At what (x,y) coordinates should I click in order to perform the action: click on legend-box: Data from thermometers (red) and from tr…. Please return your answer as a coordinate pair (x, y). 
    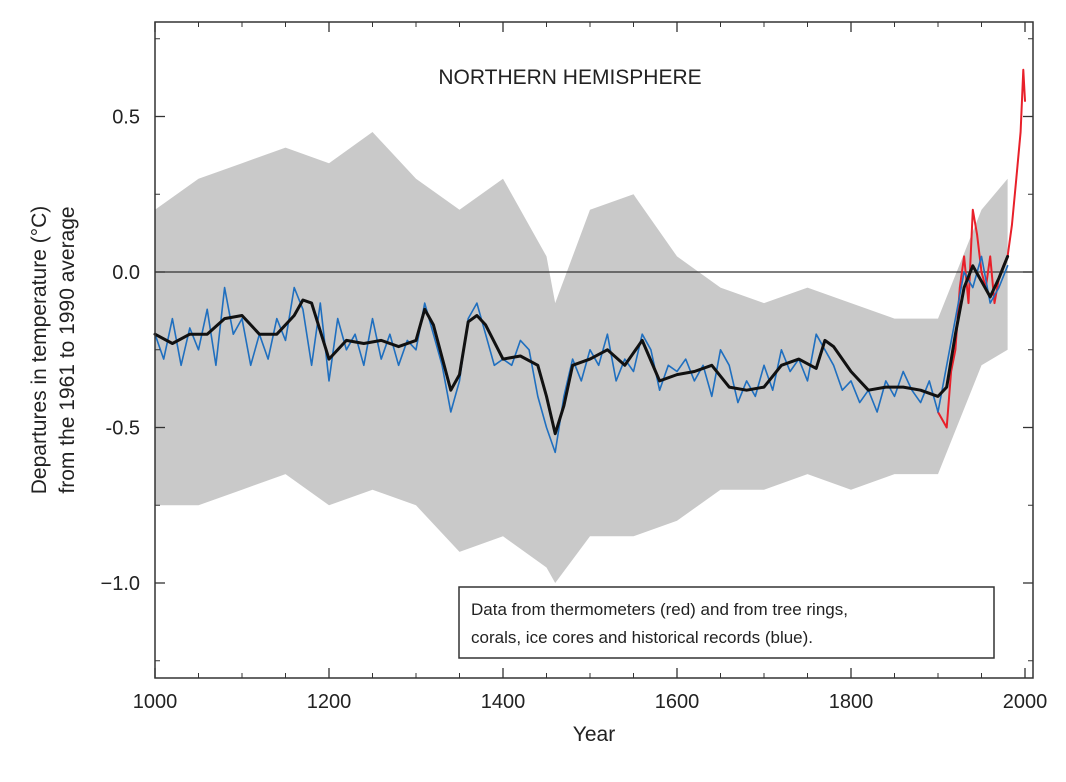
    Looking at the image, I should click on (726, 622).